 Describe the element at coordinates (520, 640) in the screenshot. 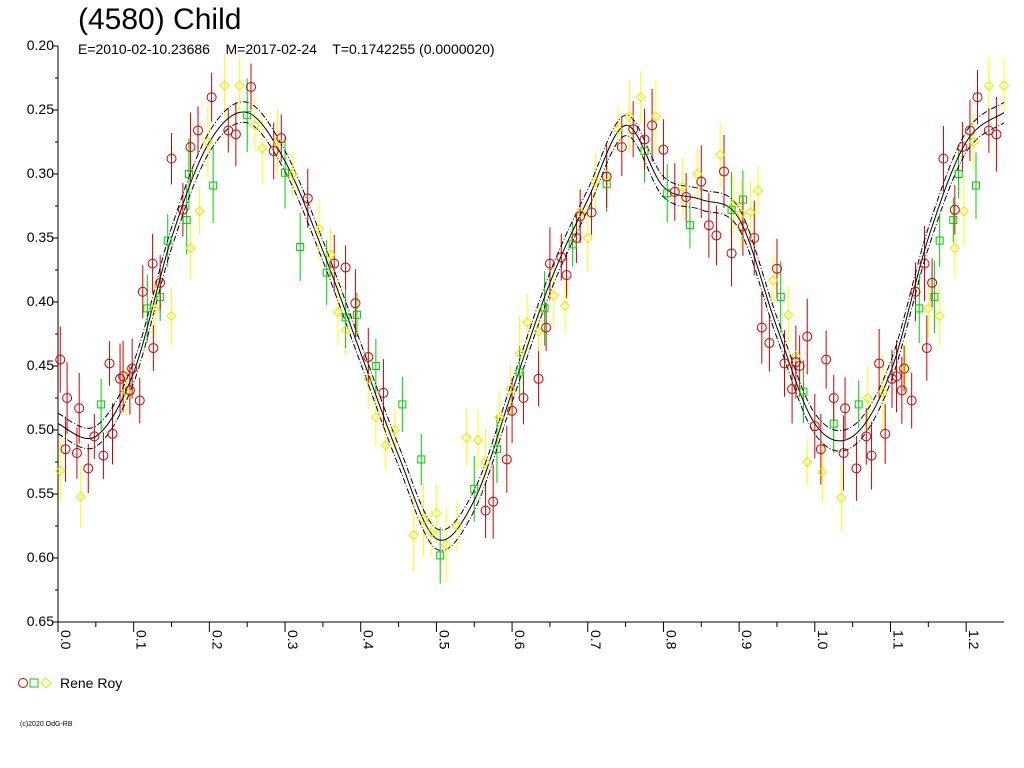

I see `x-tick-label: 0.6` at that location.